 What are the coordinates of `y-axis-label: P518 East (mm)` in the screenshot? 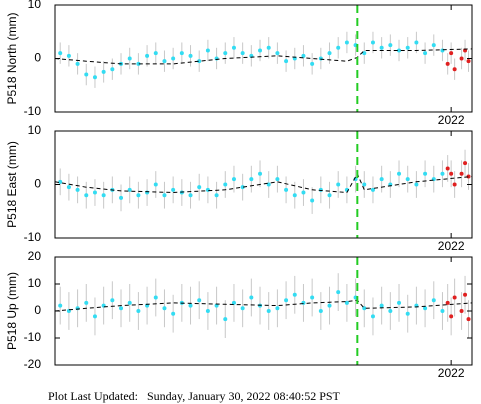 It's located at (12, 184).